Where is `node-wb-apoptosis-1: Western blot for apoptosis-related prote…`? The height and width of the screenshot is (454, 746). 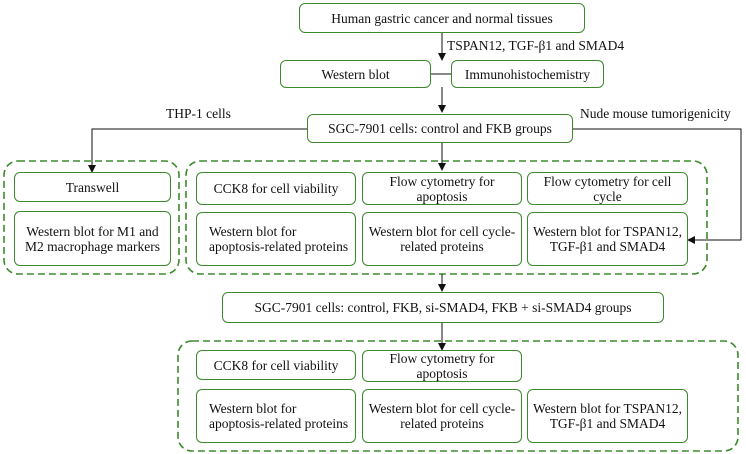
node-wb-apoptosis-1: Western blot for apoptosis-related prote… is located at coordinates (276, 239).